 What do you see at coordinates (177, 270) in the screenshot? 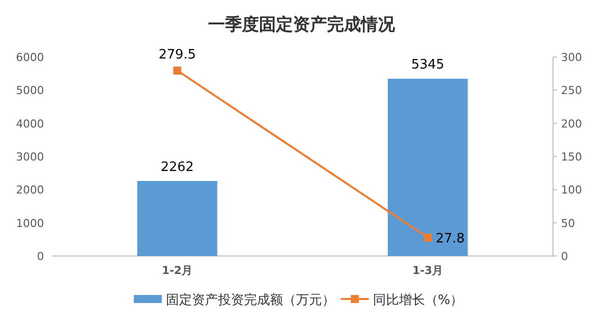
I see `x-tick-label: 1-2月` at bounding box center [177, 270].